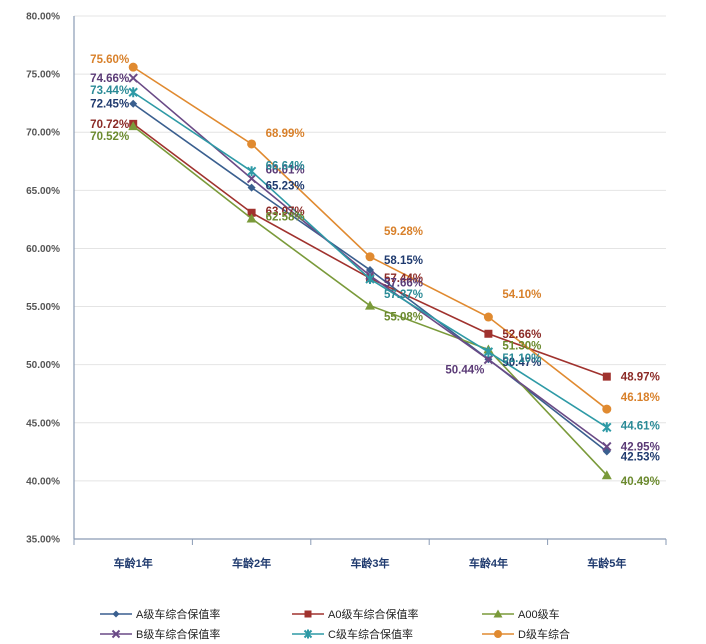 This screenshot has height=644, width=706. I want to click on legend-item: D级车综合, so click(526, 634).